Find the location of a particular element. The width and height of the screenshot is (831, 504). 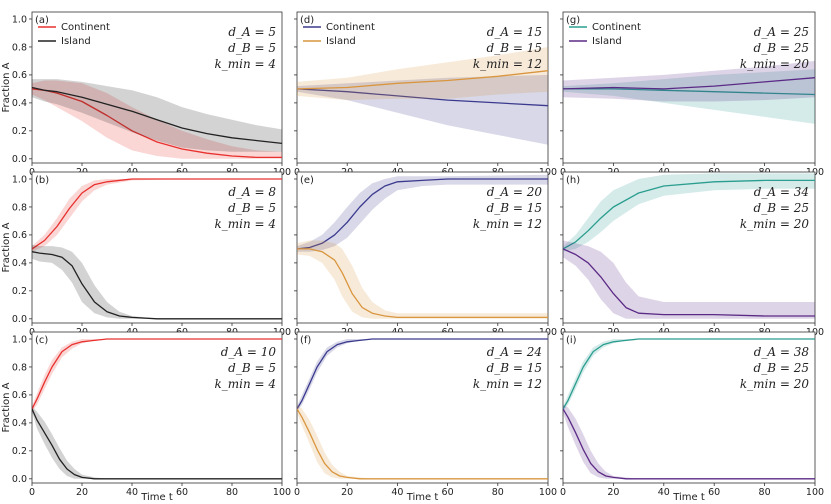

panel-label: (f) is located at coordinates (305, 340).